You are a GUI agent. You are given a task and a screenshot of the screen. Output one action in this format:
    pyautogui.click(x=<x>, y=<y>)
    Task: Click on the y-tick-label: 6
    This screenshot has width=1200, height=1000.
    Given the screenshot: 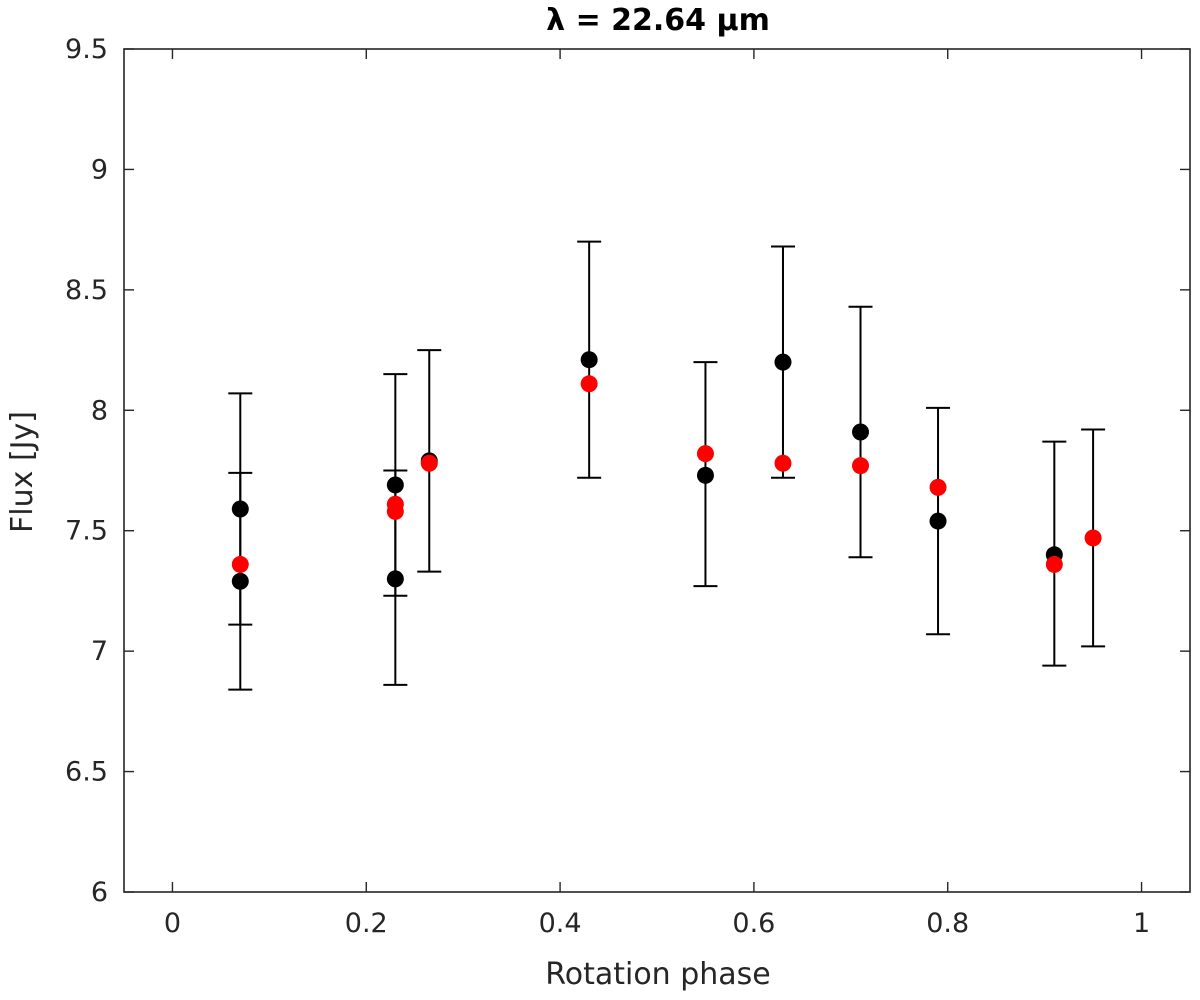 What is the action you would take?
    pyautogui.click(x=99, y=892)
    